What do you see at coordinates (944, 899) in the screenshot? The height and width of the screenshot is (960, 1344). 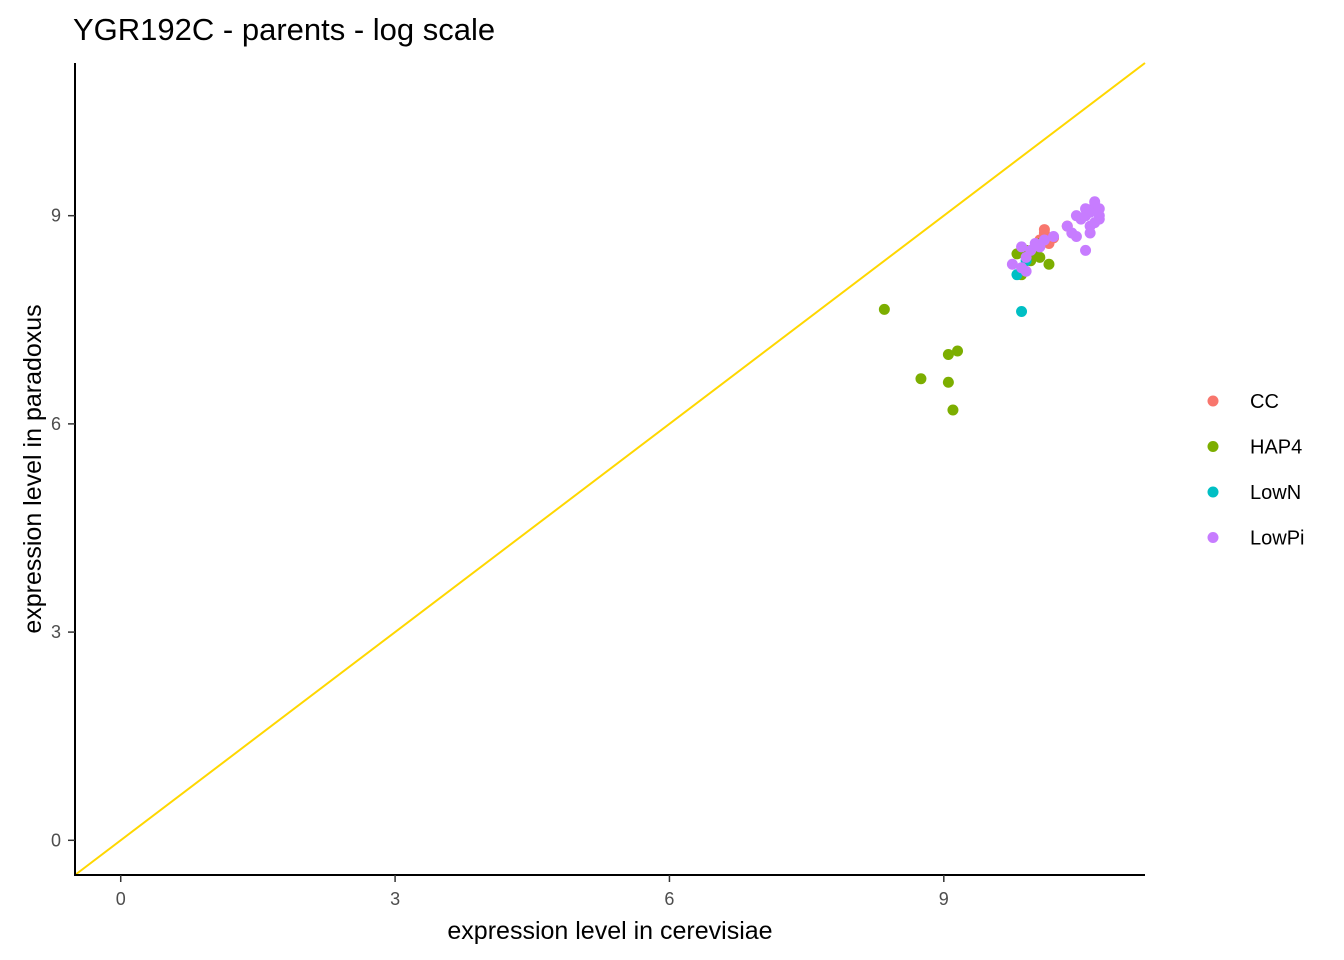 I see `x-tick-label: 9` at bounding box center [944, 899].